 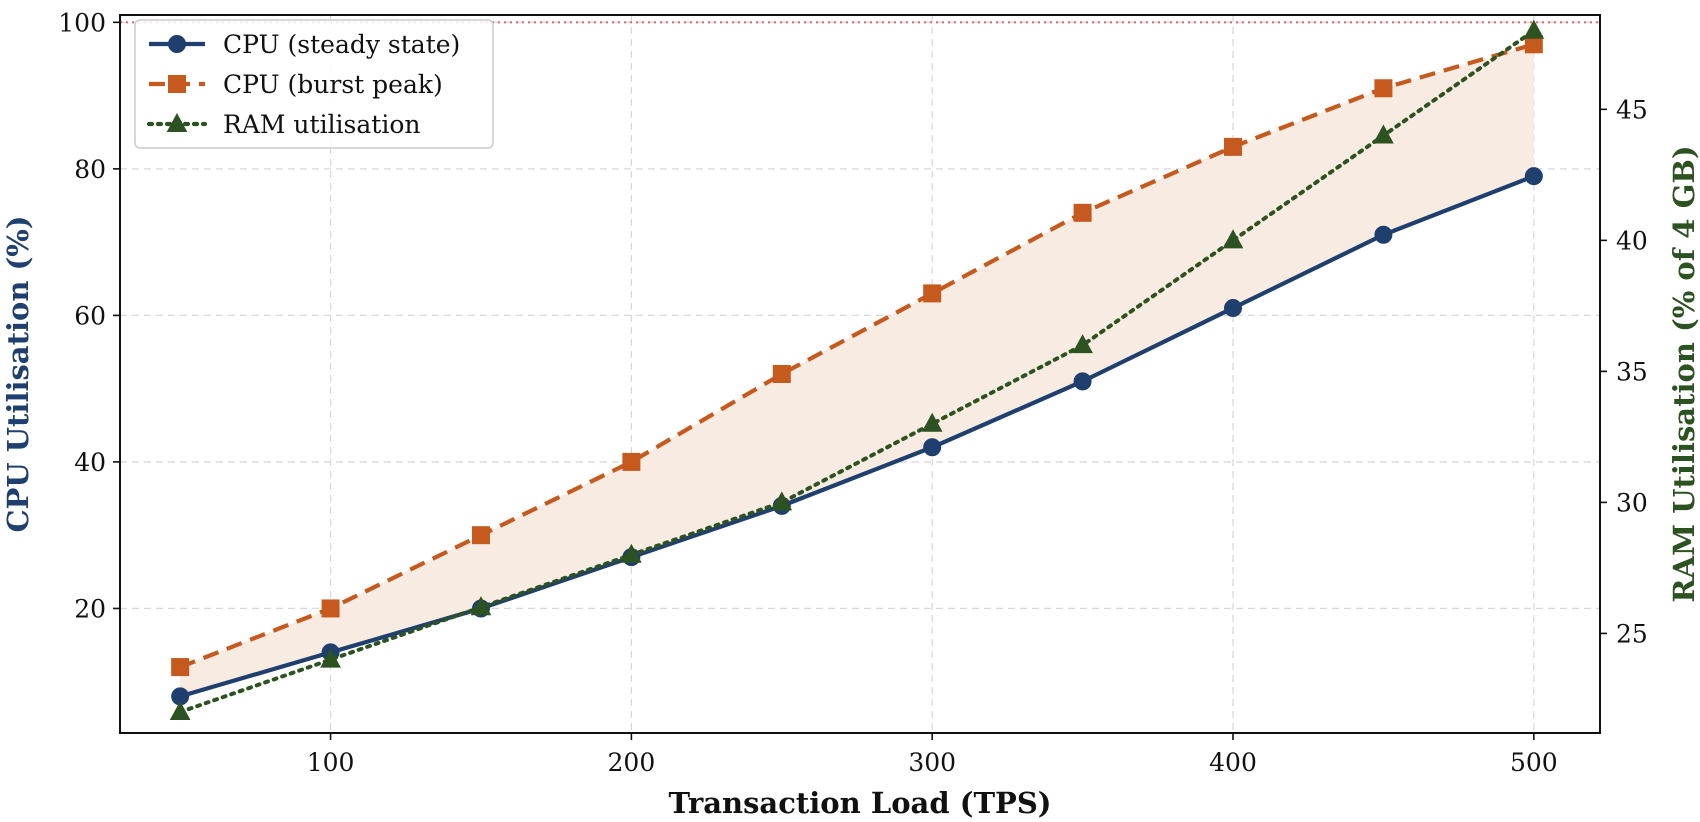 I want to click on legend-label: CPU (burst peak), so click(x=333, y=84).